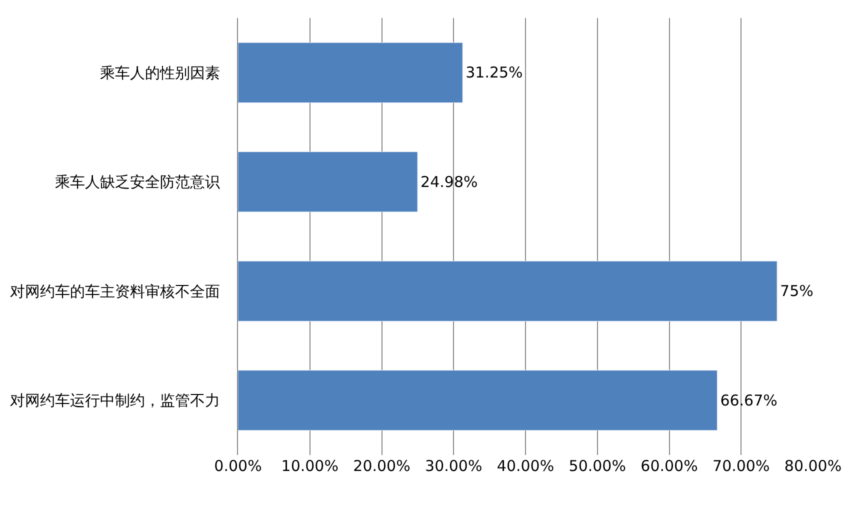 The width and height of the screenshot is (867, 507). What do you see at coordinates (797, 291) in the screenshot?
I see `data-label: 75%` at bounding box center [797, 291].